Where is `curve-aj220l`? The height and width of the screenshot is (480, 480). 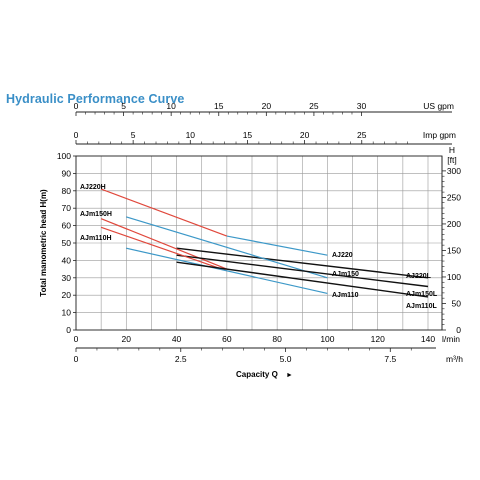 curve-aj220l is located at coordinates (302, 263).